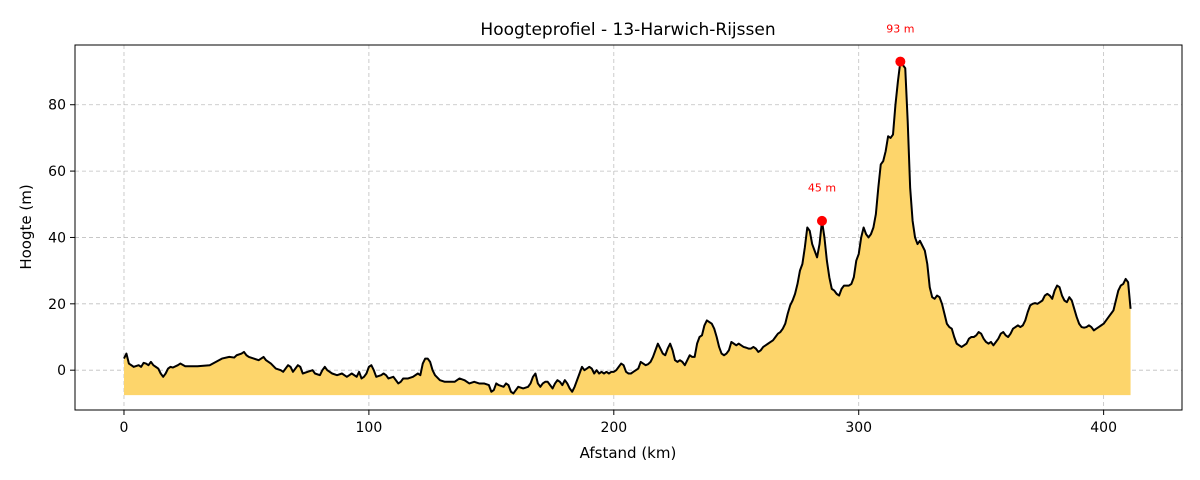 The width and height of the screenshot is (1200, 480). Describe the element at coordinates (369, 428) in the screenshot. I see `x-tick-label: 100` at that location.